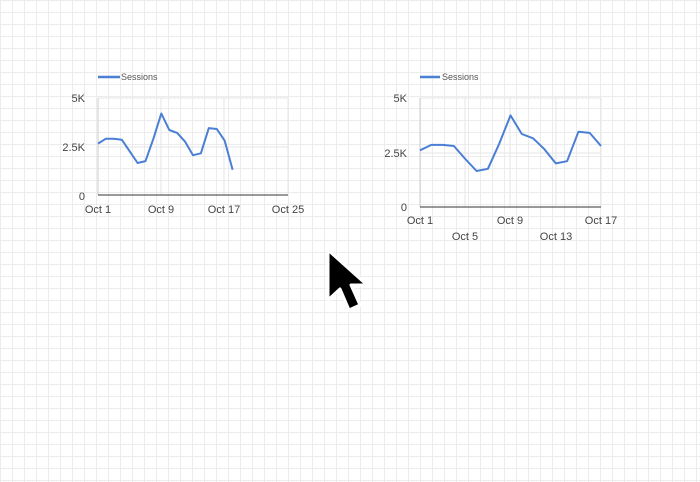 The image size is (700, 482). I want to click on x-tick-label: Oct 5, so click(465, 237).